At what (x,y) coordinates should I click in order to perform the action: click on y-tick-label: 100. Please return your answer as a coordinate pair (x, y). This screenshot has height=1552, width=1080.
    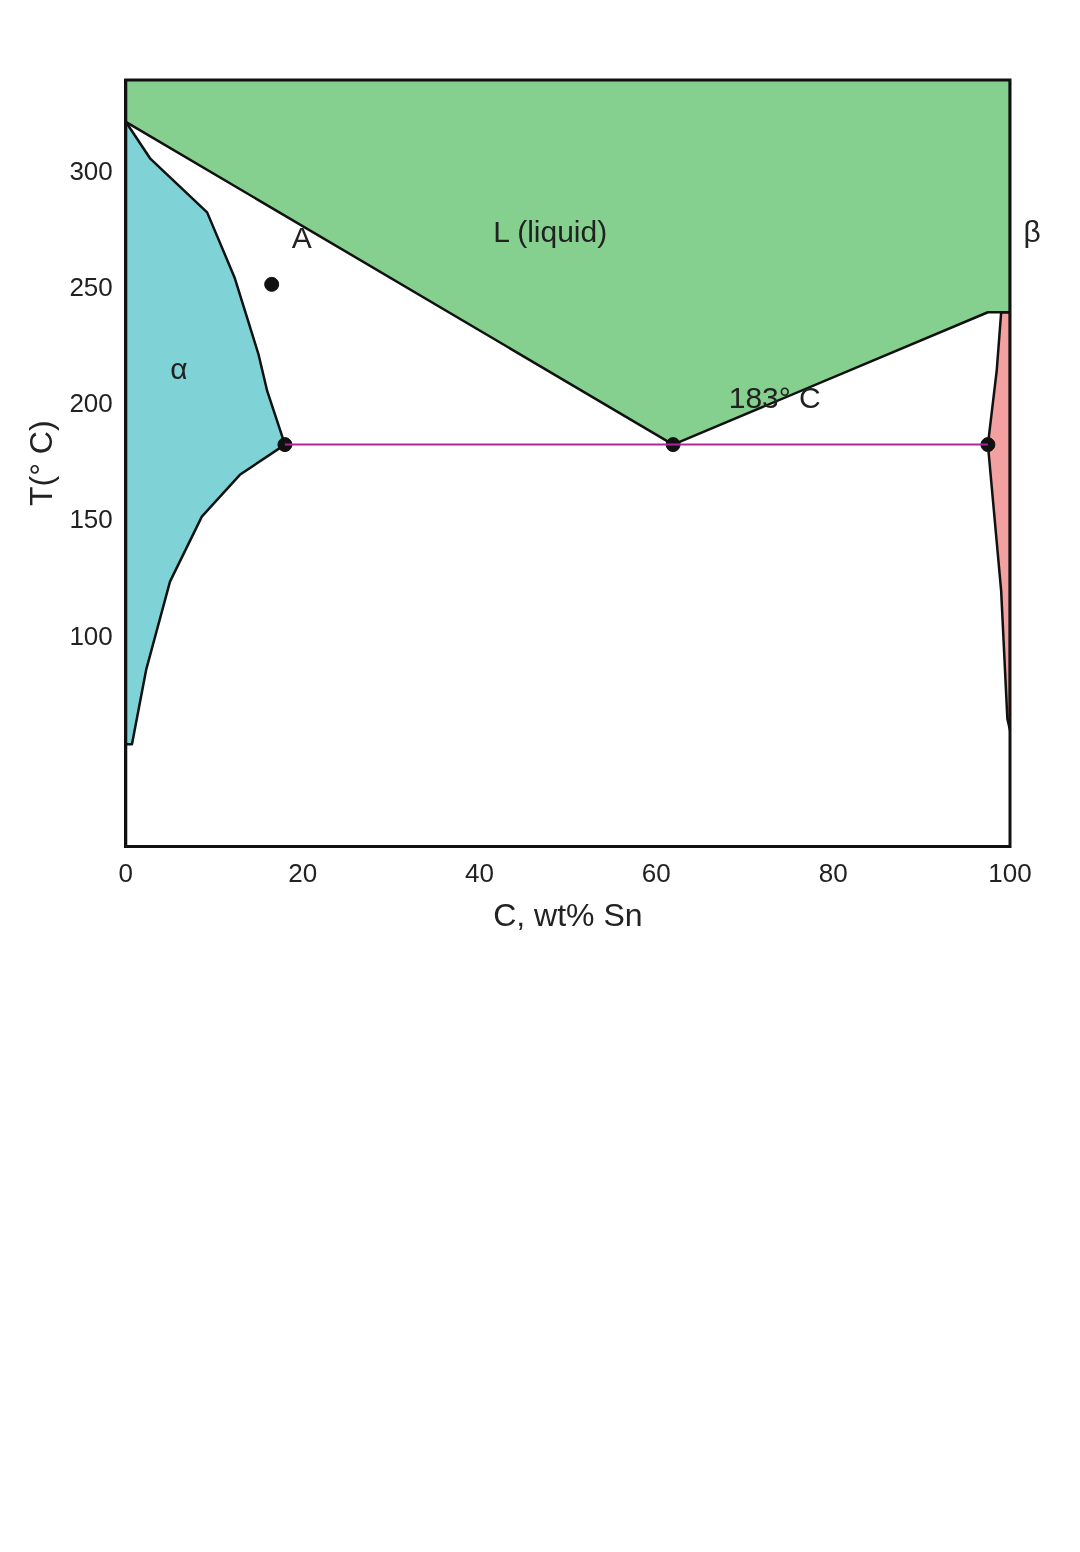
    Looking at the image, I should click on (91, 635).